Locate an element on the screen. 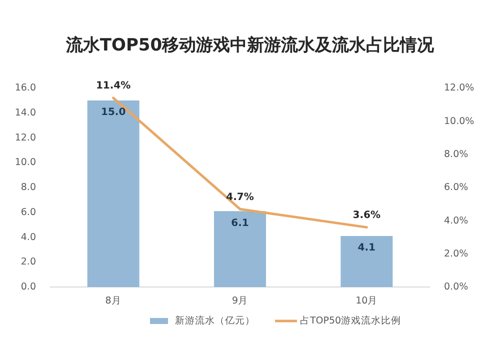 Image resolution: width=500 pixels, height=362 pixels. y-tick-label: 14.0 is located at coordinates (25, 112).